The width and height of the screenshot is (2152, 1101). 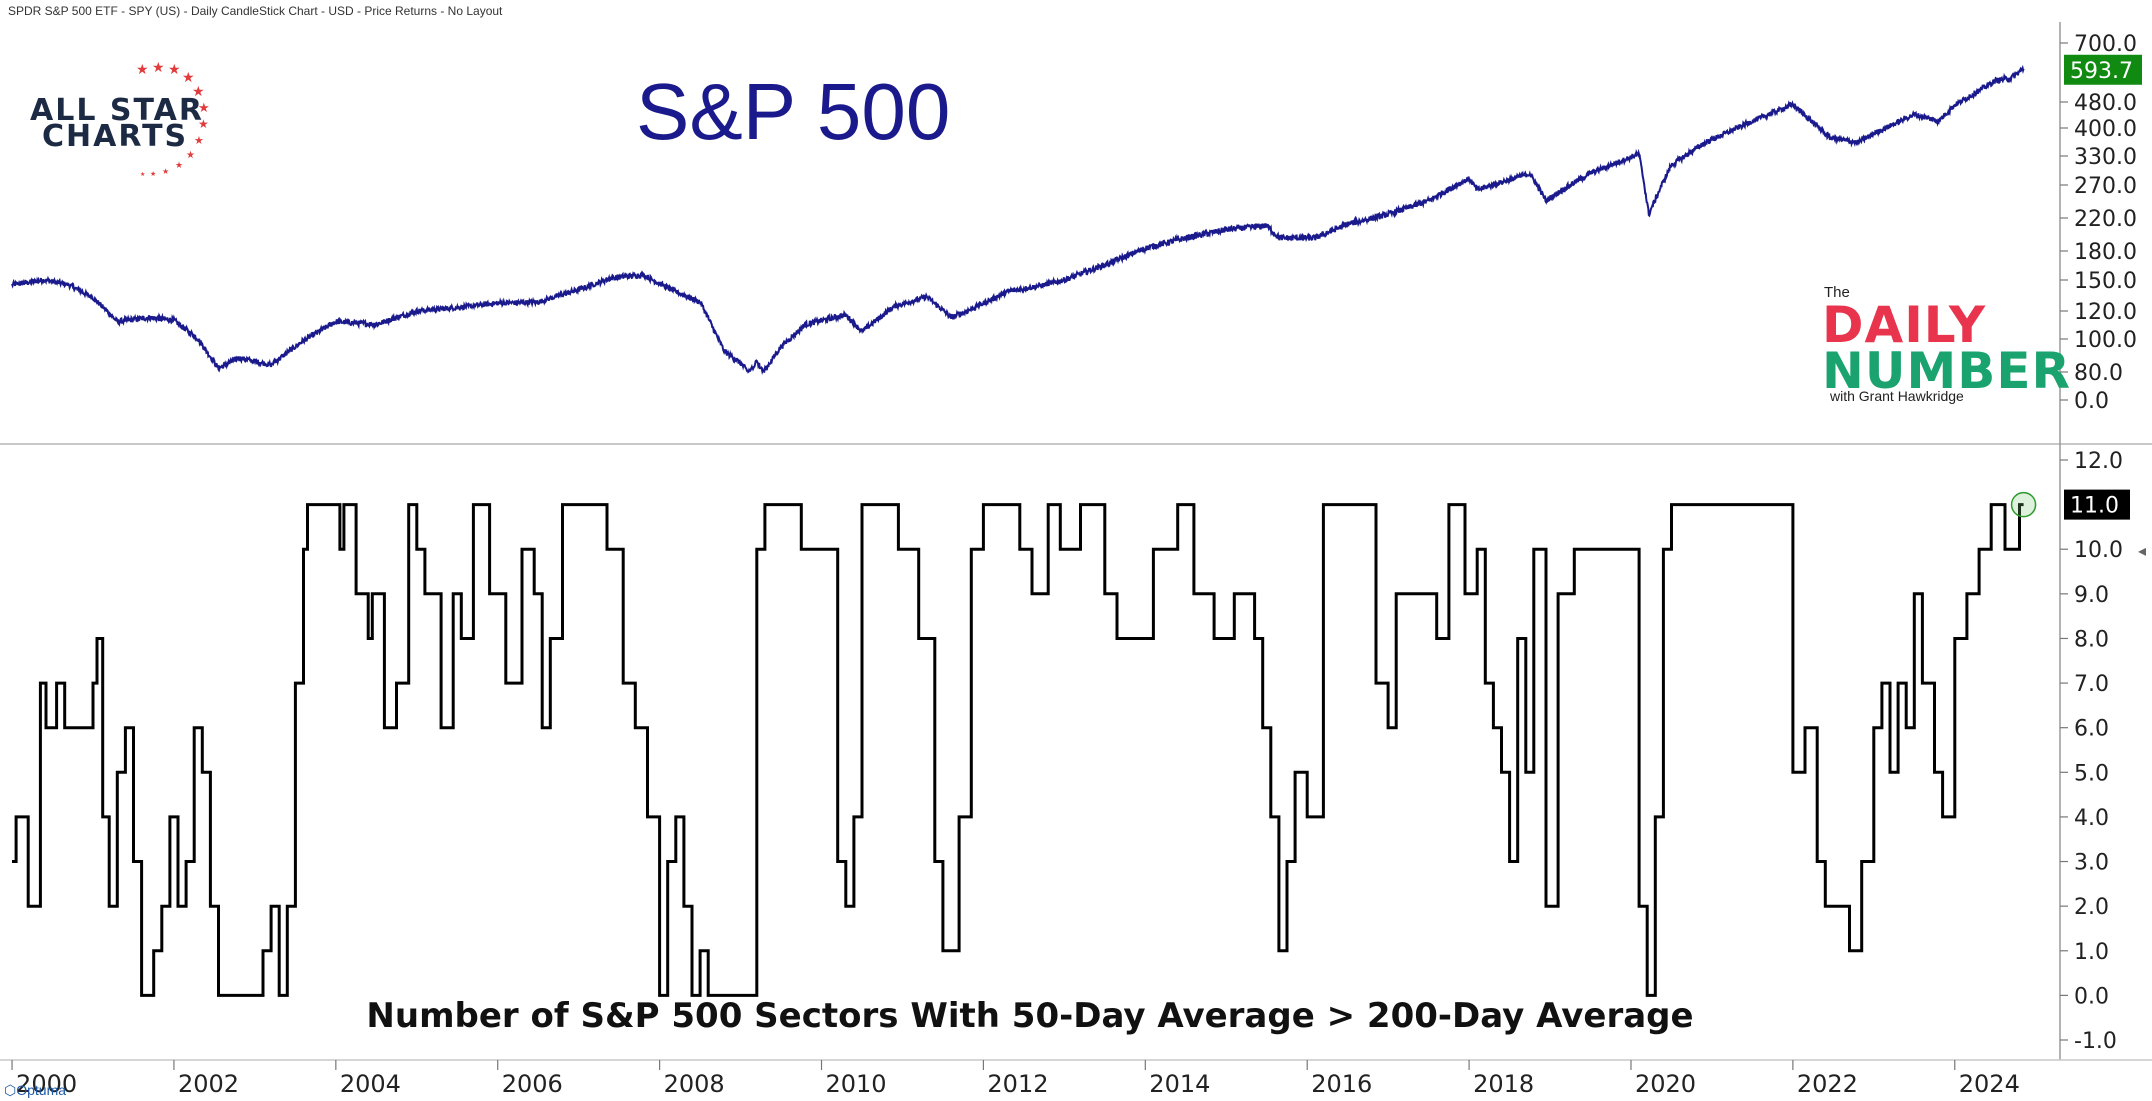 I want to click on all-star-line1: ALL STAR, so click(x=117, y=110).